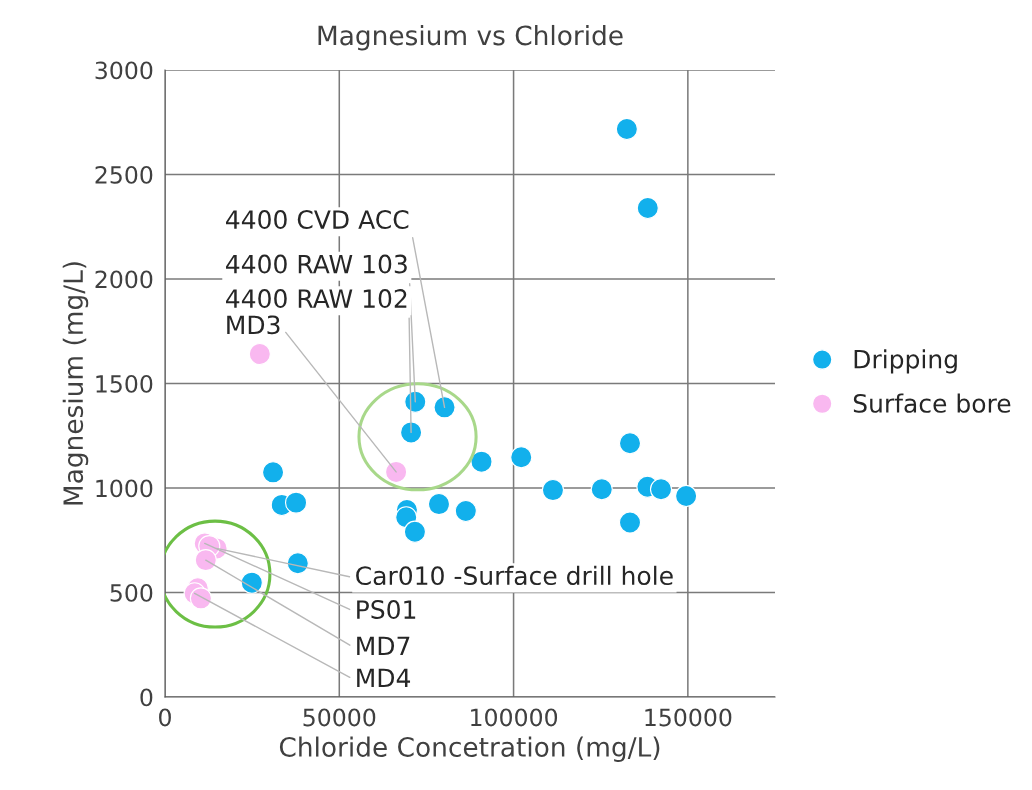 The height and width of the screenshot is (790, 1032). Describe the element at coordinates (124, 279) in the screenshot. I see `y-tick-label: 2000` at that location.